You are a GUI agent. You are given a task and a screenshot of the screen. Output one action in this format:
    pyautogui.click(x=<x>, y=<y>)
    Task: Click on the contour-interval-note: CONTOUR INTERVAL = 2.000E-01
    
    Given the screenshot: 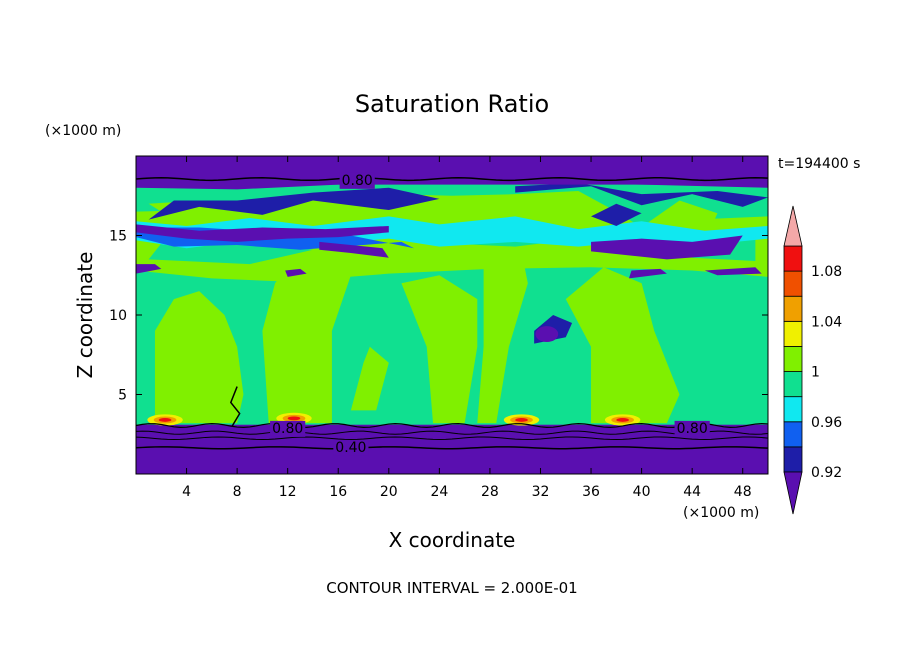 What is the action you would take?
    pyautogui.click(x=451, y=588)
    